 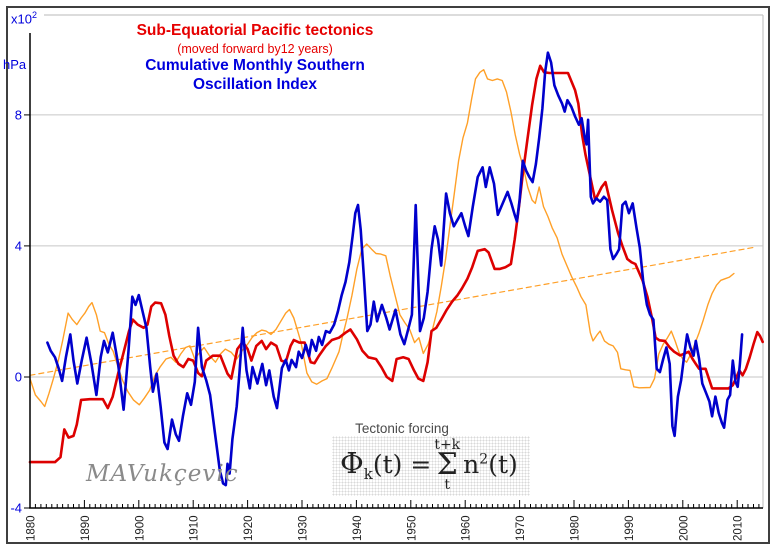 I want to click on x-tick-label-1890: 1890, so click(x=86, y=528).